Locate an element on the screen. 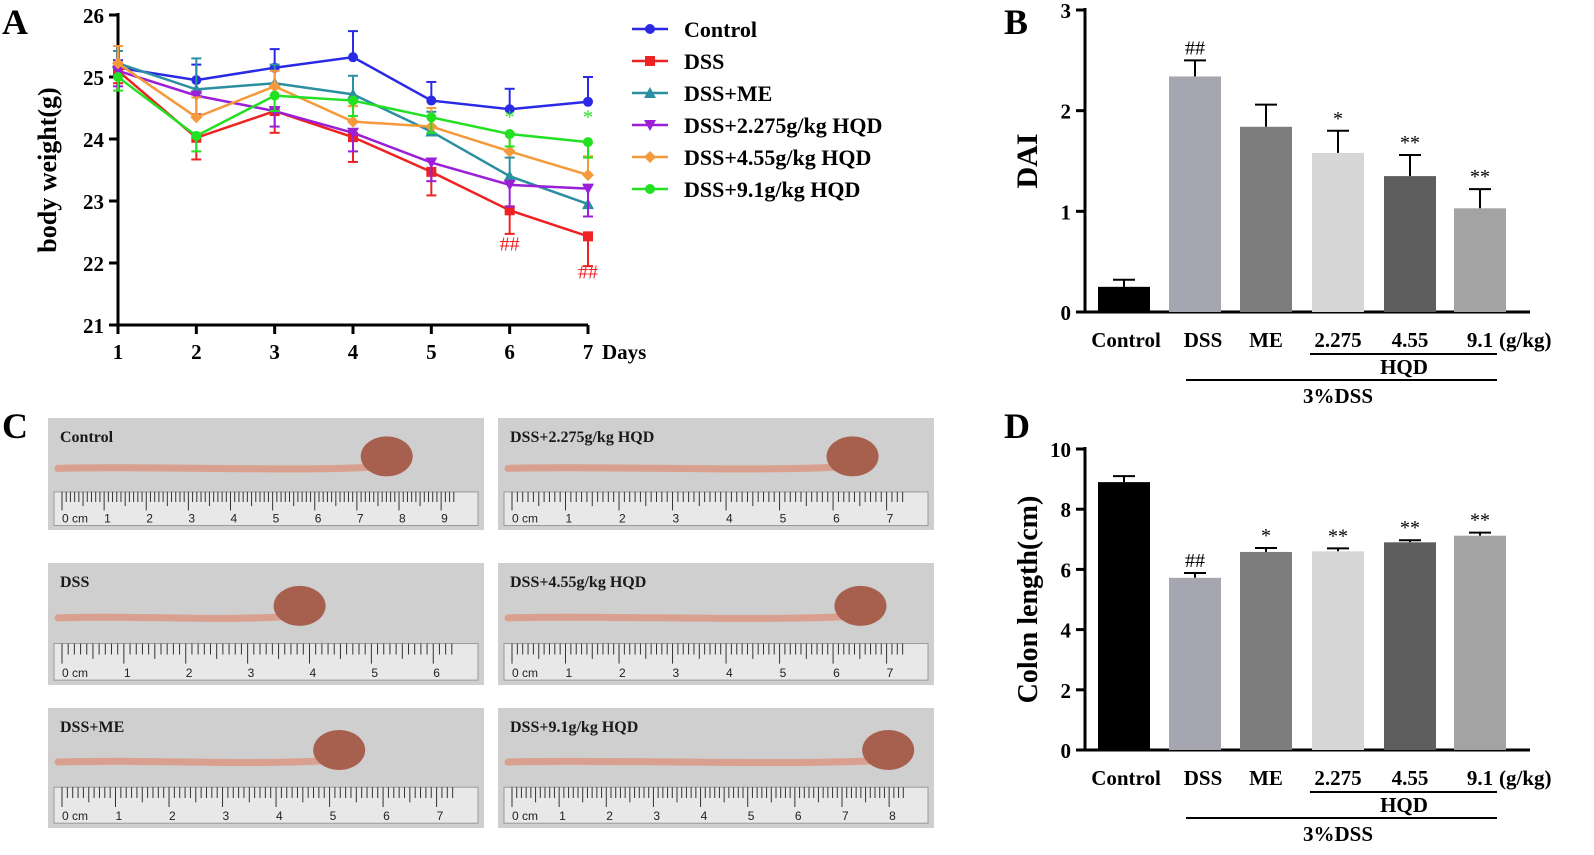  colon-photo-5: 0 cm 1 2 3 4 5 6 7 DSS+4.55g/kg HQD is located at coordinates (716, 624).